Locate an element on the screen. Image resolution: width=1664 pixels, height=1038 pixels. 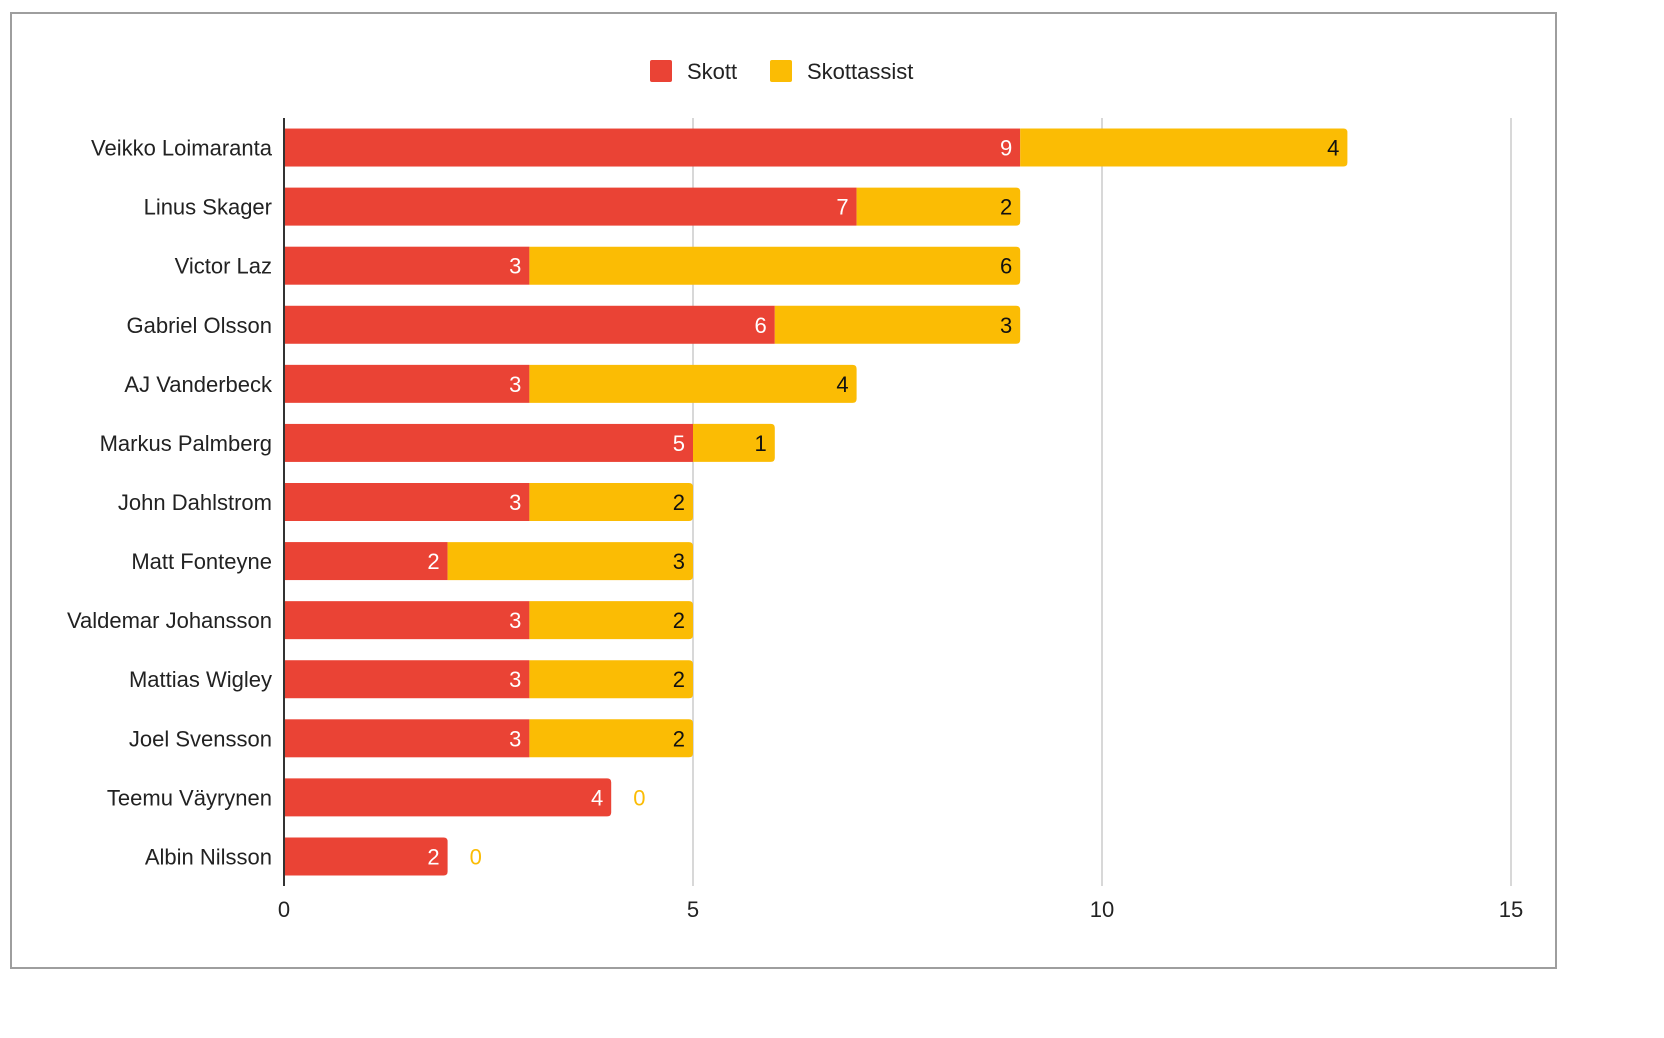
legend-swatch-skottassist is located at coordinates (781, 71).